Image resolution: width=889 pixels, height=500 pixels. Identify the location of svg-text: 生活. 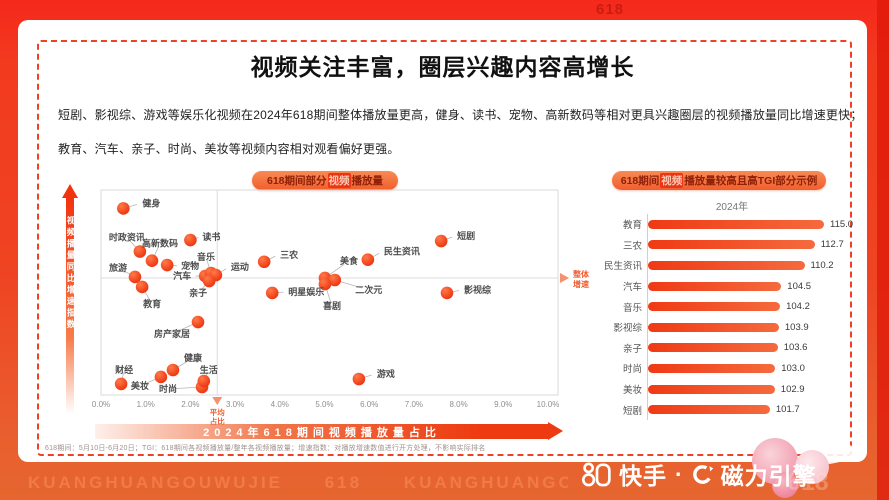
(209, 369).